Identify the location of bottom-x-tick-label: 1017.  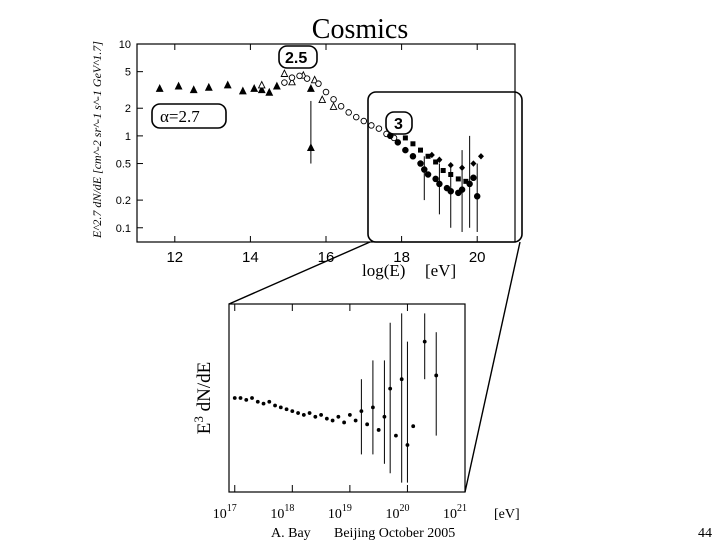
(225, 512).